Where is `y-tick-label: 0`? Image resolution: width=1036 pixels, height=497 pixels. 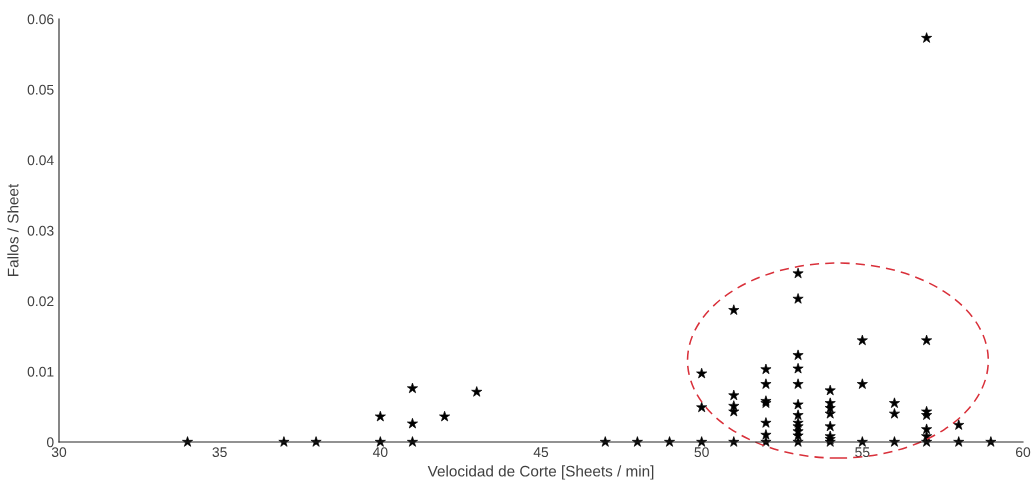 y-tick-label: 0 is located at coordinates (50, 442).